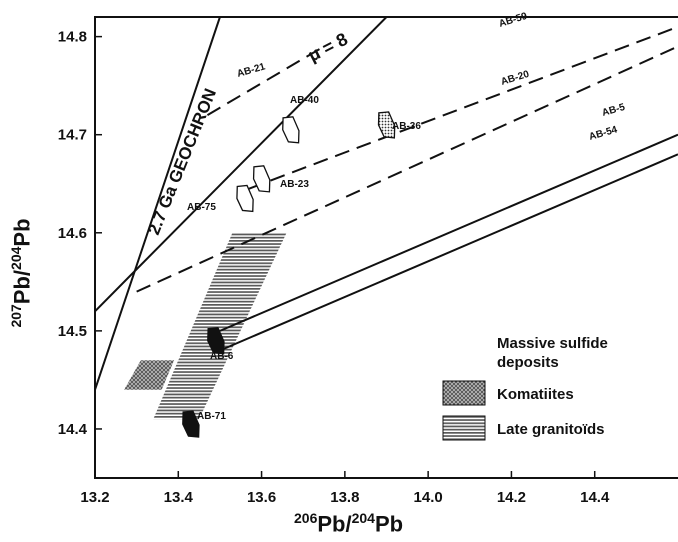  What do you see at coordinates (363, 518) in the screenshot?
I see `x-mass-number-2: 204` at bounding box center [363, 518].